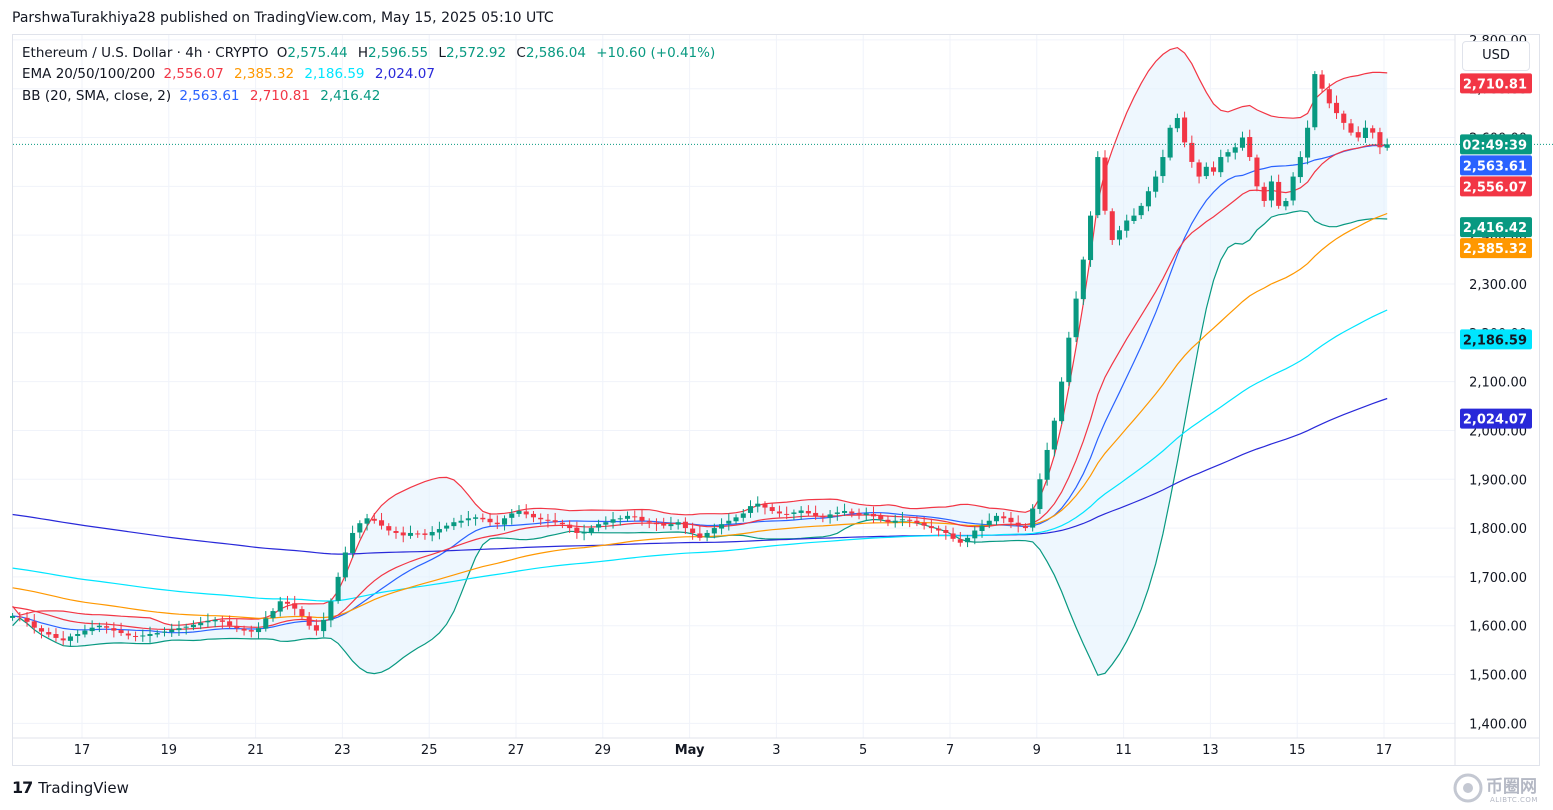 This screenshot has width=1553, height=810. Describe the element at coordinates (97, 96) in the screenshot. I see `legend-bb-label: BB (20, SMA, close, 2)` at that location.